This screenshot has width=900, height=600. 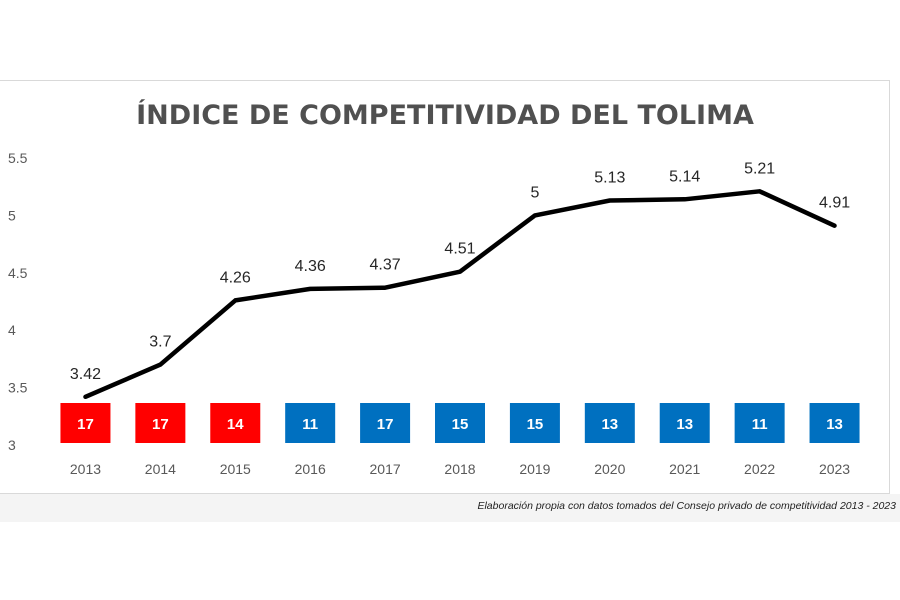 What do you see at coordinates (759, 168) in the screenshot?
I see `data-label: 5.21` at bounding box center [759, 168].